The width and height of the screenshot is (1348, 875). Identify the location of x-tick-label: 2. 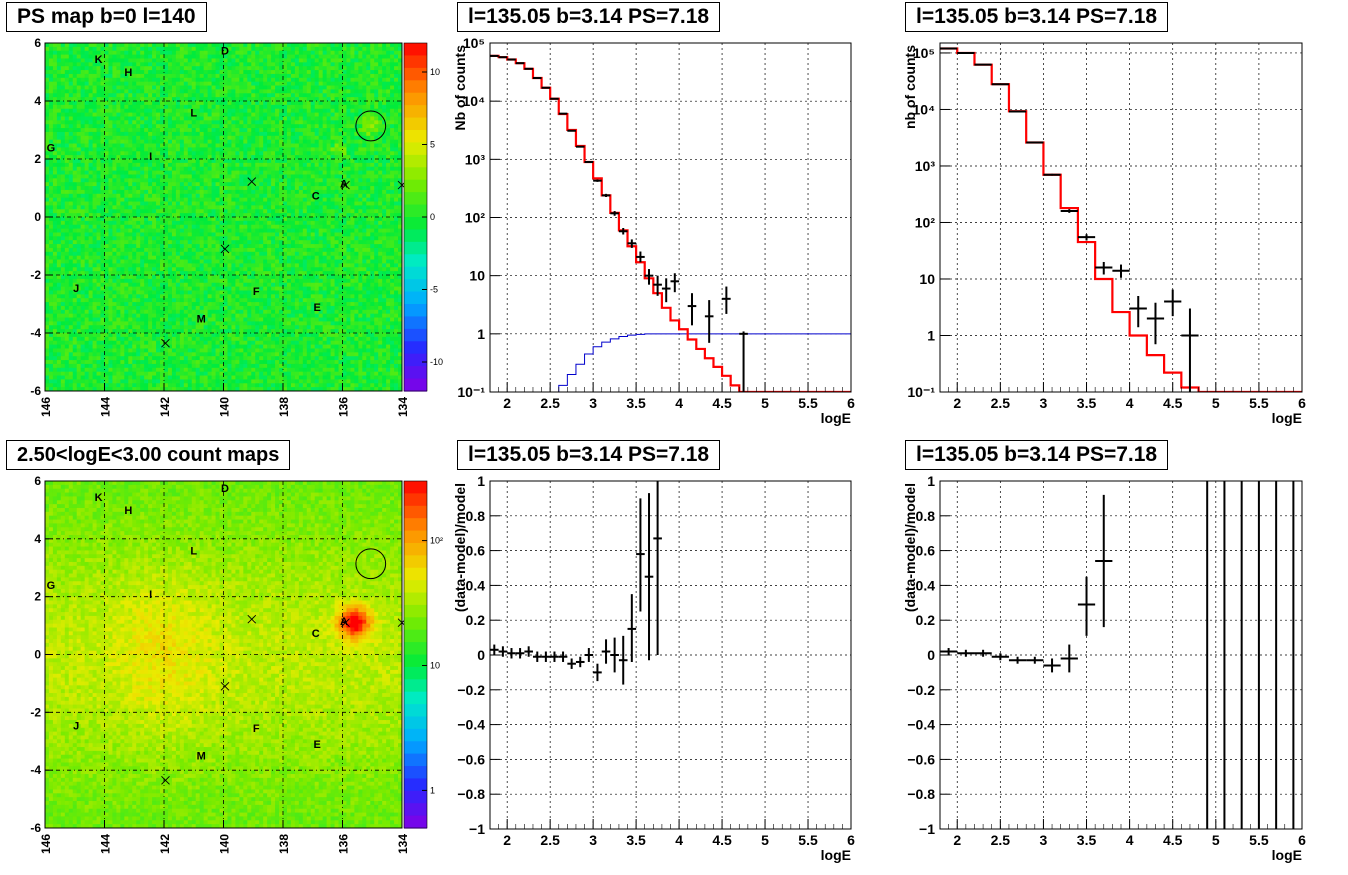
(507, 840).